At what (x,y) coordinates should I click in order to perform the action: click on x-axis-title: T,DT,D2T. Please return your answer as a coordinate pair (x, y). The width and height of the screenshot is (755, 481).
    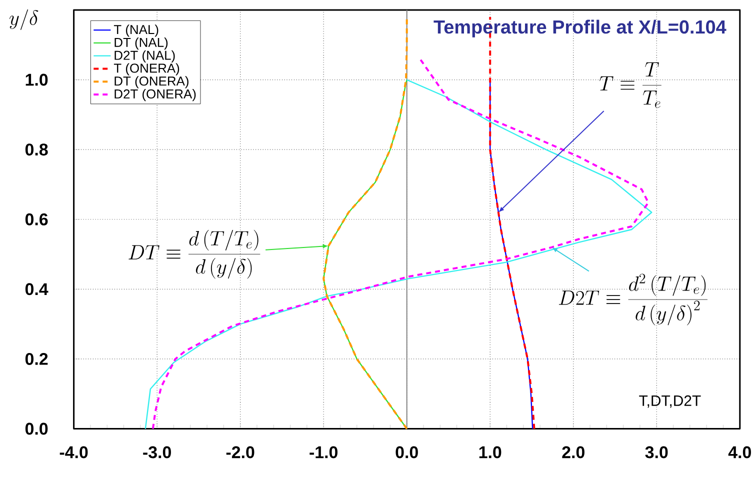
    Looking at the image, I should click on (670, 402).